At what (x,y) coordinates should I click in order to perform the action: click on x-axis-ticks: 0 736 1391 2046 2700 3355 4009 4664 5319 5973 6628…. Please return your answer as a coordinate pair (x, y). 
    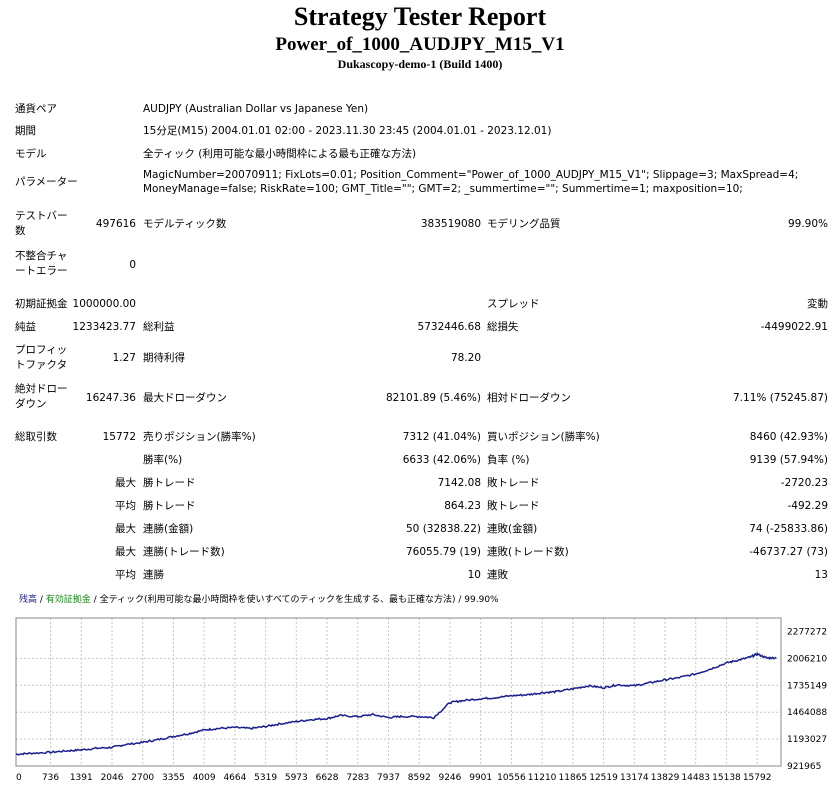
    Looking at the image, I should click on (393, 778).